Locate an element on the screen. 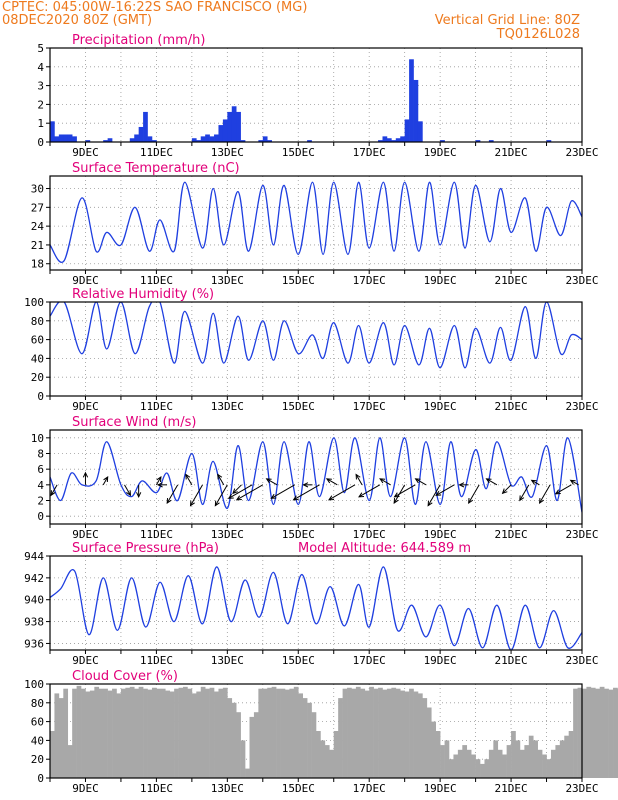 This screenshot has height=800, width=618. y-tick-label: 3 is located at coordinates (40, 86).